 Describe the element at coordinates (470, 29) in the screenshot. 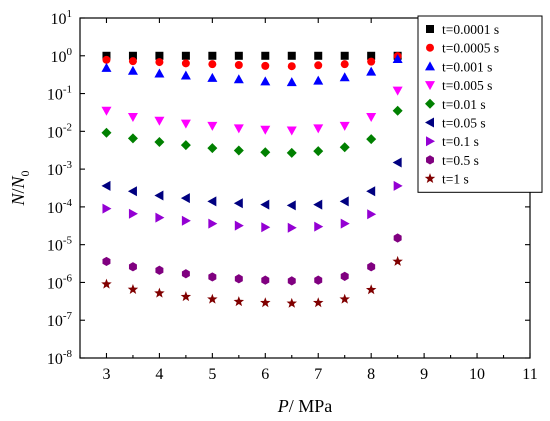

I see `legend-label: t=0.0001 s` at that location.